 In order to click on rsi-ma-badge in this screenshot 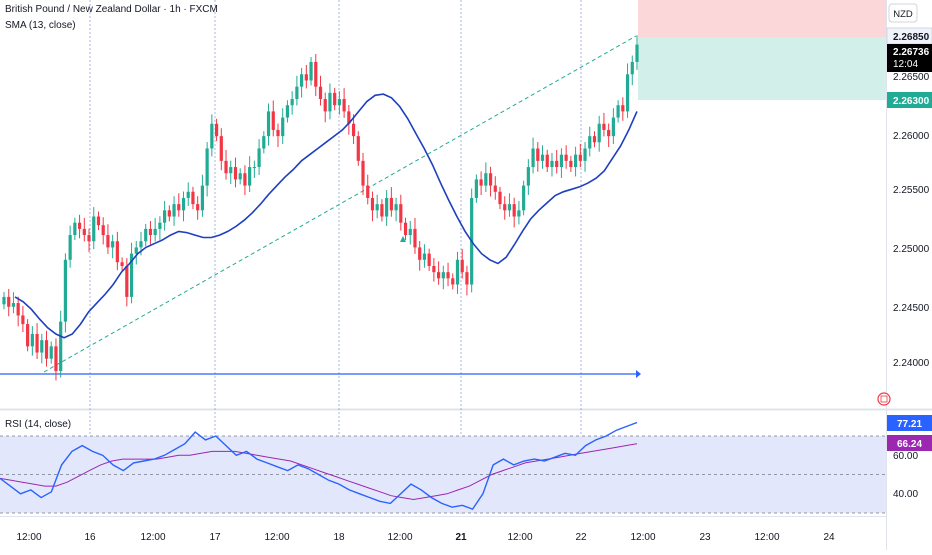, I will do `click(909, 443)`.